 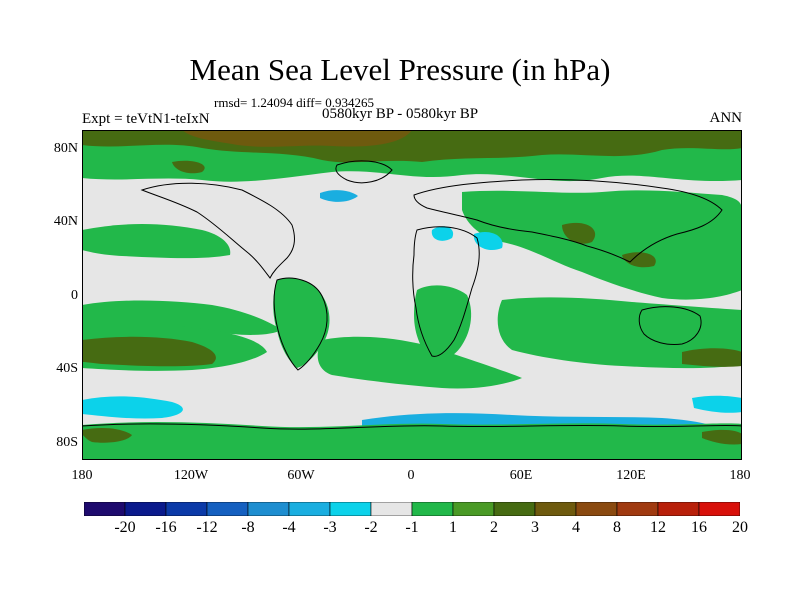 What do you see at coordinates (576, 527) in the screenshot?
I see `colorbar-label: 4` at bounding box center [576, 527].